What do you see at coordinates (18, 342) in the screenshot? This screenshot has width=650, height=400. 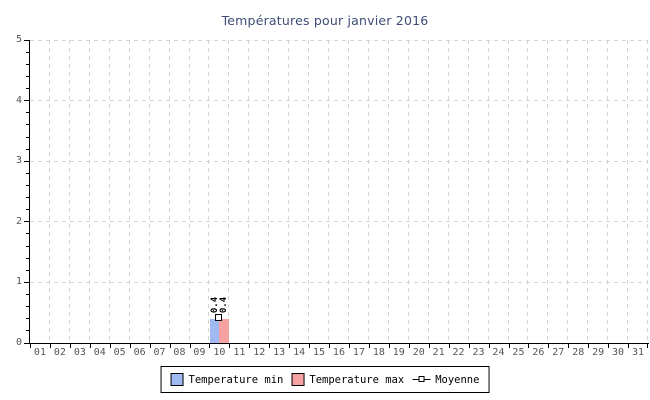 I see `y-axis-tick-label: 0` at bounding box center [18, 342].